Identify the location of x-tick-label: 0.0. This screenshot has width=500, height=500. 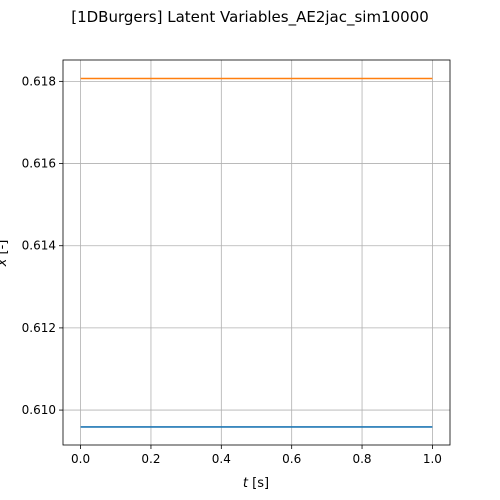
(80, 459).